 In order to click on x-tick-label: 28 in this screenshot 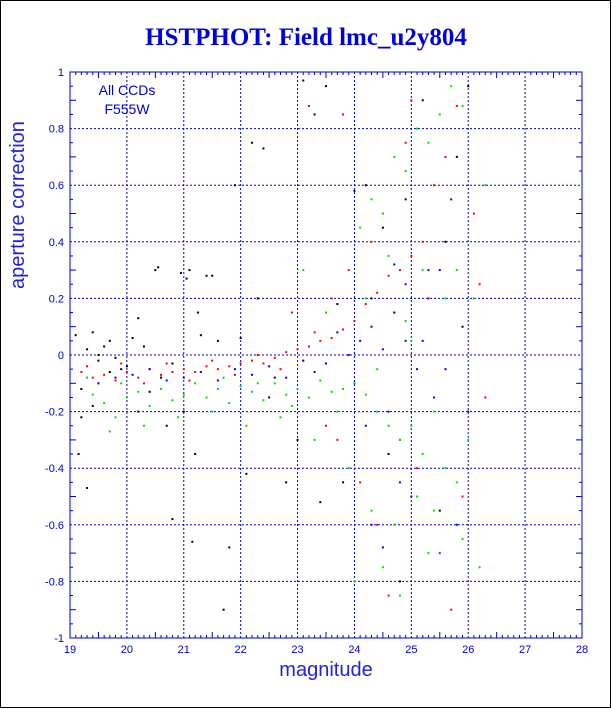, I will do `click(582, 650)`.